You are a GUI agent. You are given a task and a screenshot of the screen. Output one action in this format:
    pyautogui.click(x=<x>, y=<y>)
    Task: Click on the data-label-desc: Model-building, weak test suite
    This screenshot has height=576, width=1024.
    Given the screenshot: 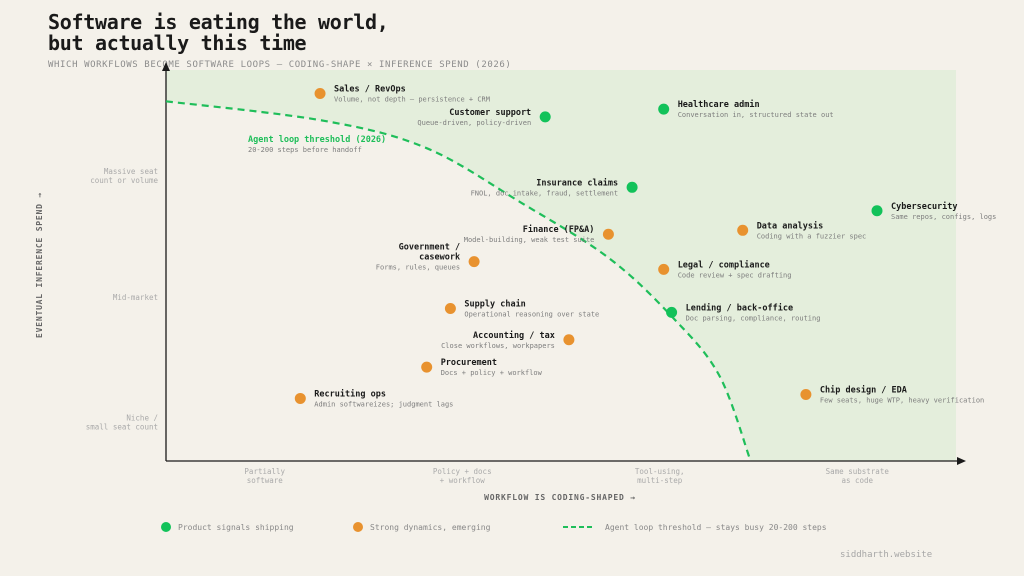 What is the action you would take?
    pyautogui.click(x=529, y=240)
    